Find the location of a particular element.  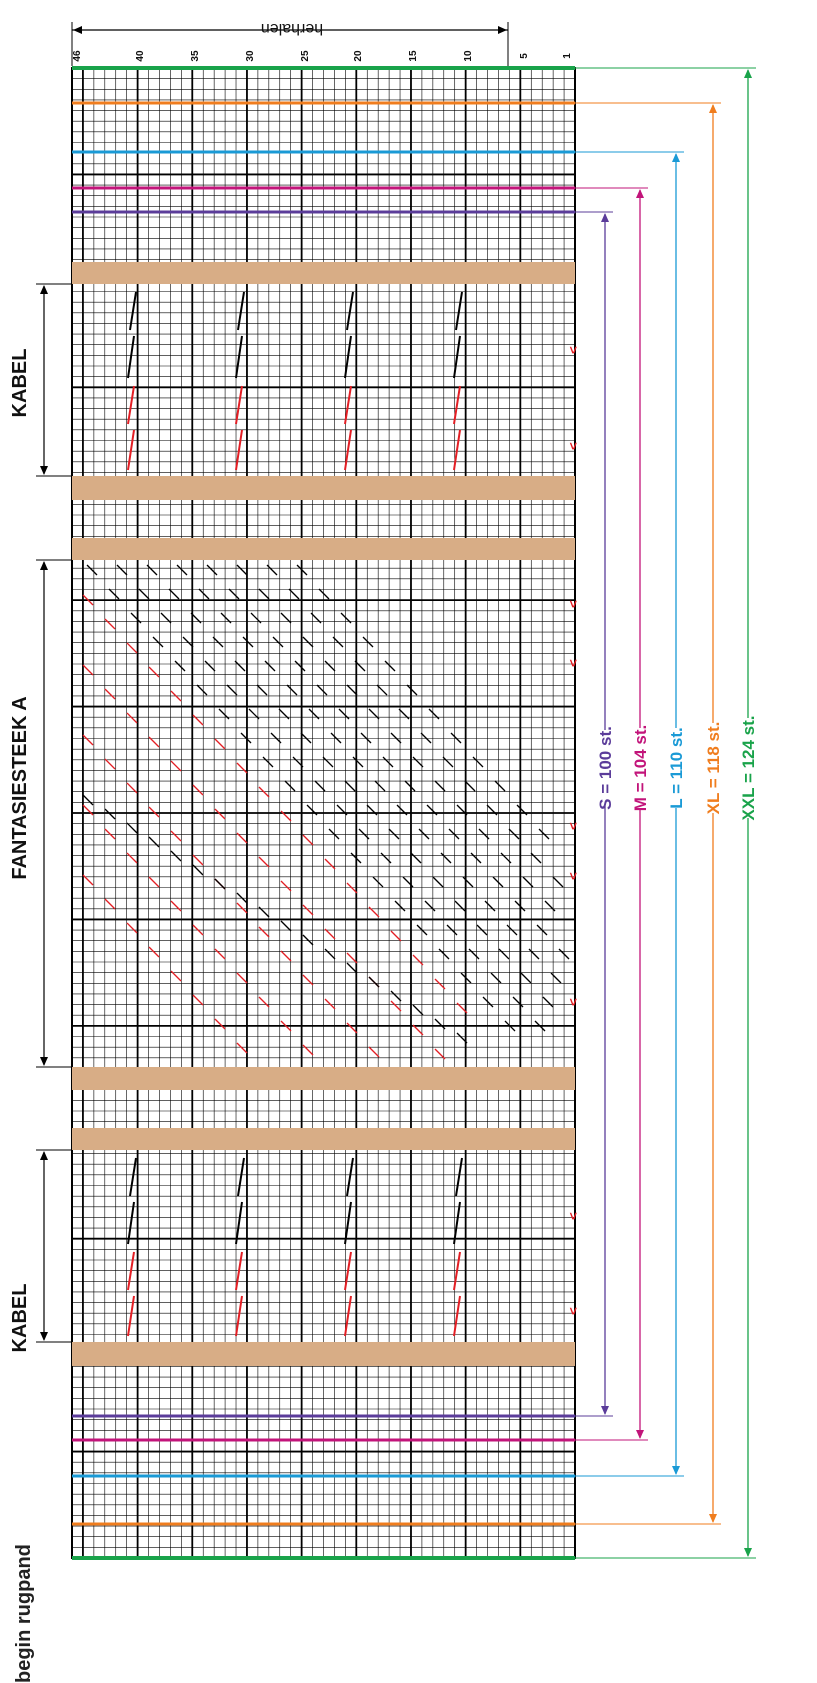

bracket-fantasie-head is located at coordinates (44, 565).